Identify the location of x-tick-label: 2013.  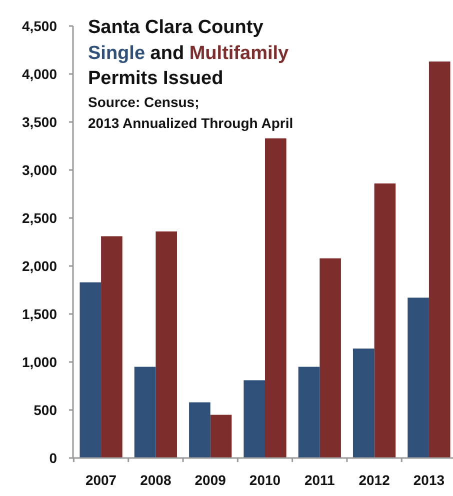
(429, 480).